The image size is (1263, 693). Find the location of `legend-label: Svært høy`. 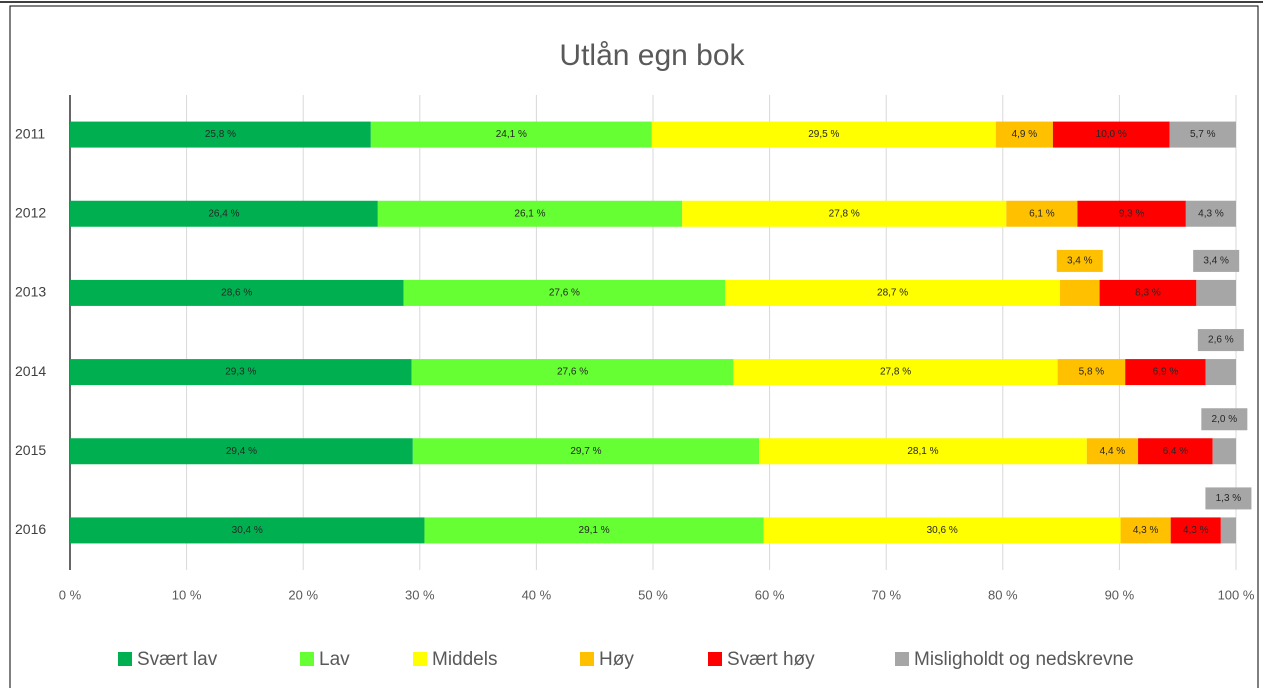

legend-label: Svært høy is located at coordinates (771, 659).